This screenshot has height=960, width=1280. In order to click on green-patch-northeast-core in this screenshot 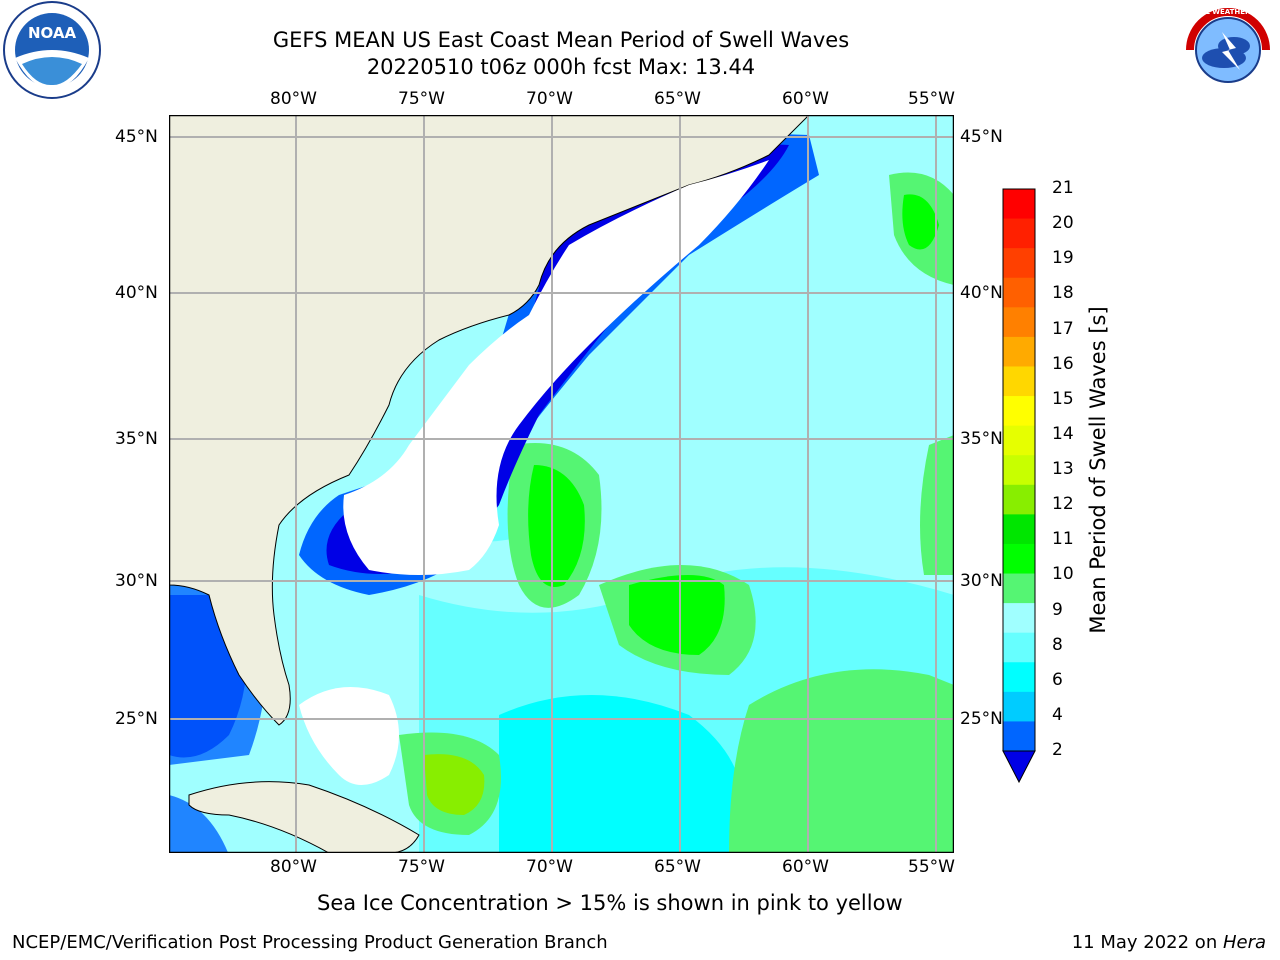, I will do `click(920, 222)`.